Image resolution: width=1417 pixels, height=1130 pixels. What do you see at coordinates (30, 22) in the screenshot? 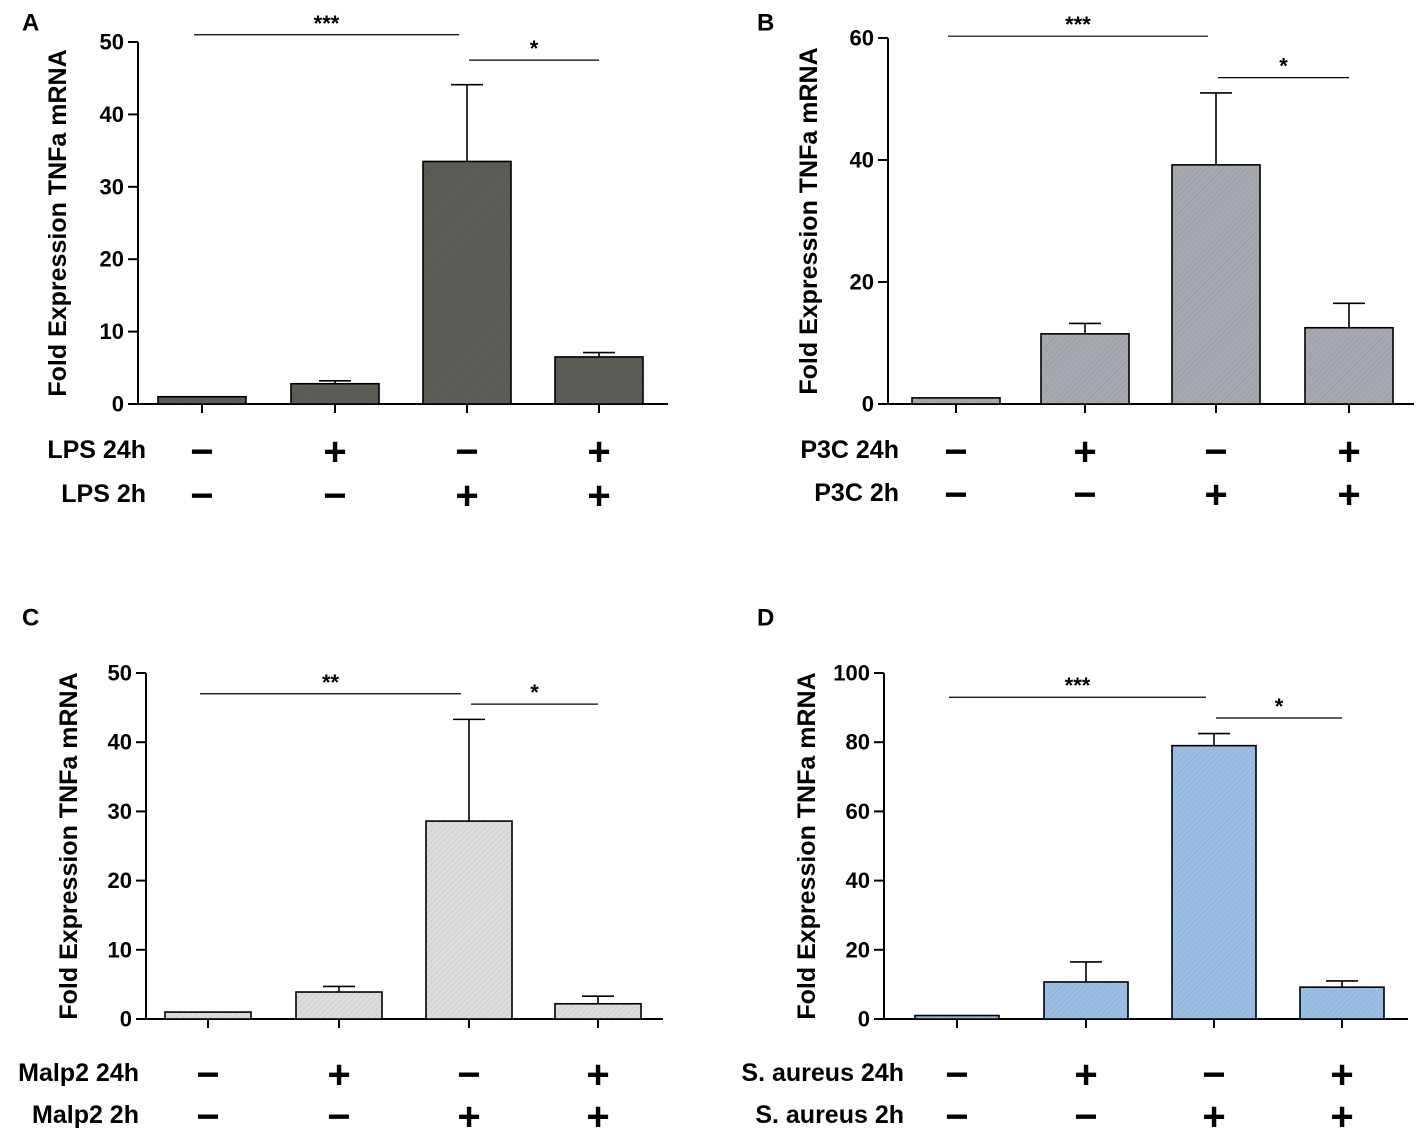
I see `panel-label: A` at bounding box center [30, 22].